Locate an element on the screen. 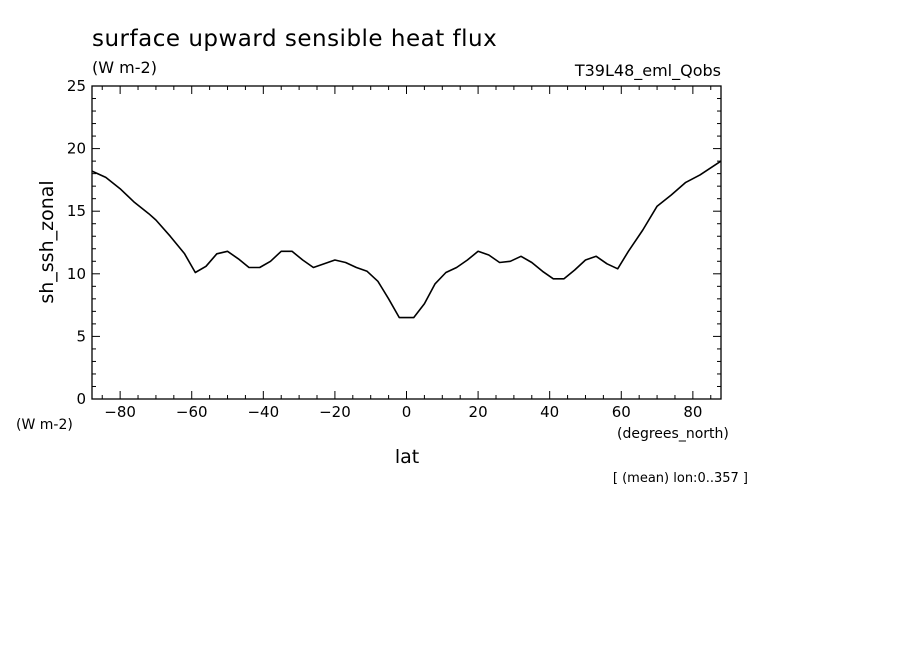 The height and width of the screenshot is (654, 904). x-axis-label: lat is located at coordinates (407, 457).